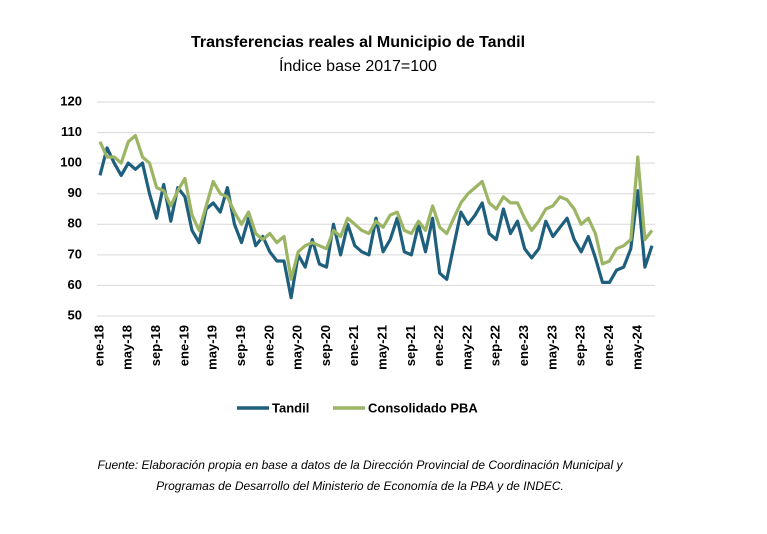 This screenshot has height=534, width=767. What do you see at coordinates (212, 347) in the screenshot?
I see `x-tick-label: may-19` at bounding box center [212, 347].